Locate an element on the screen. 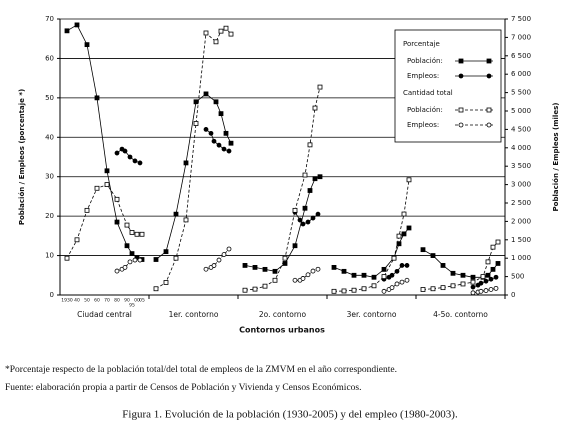 The width and height of the screenshot is (580, 434). x-tick-label: 60 is located at coordinates (97, 301).